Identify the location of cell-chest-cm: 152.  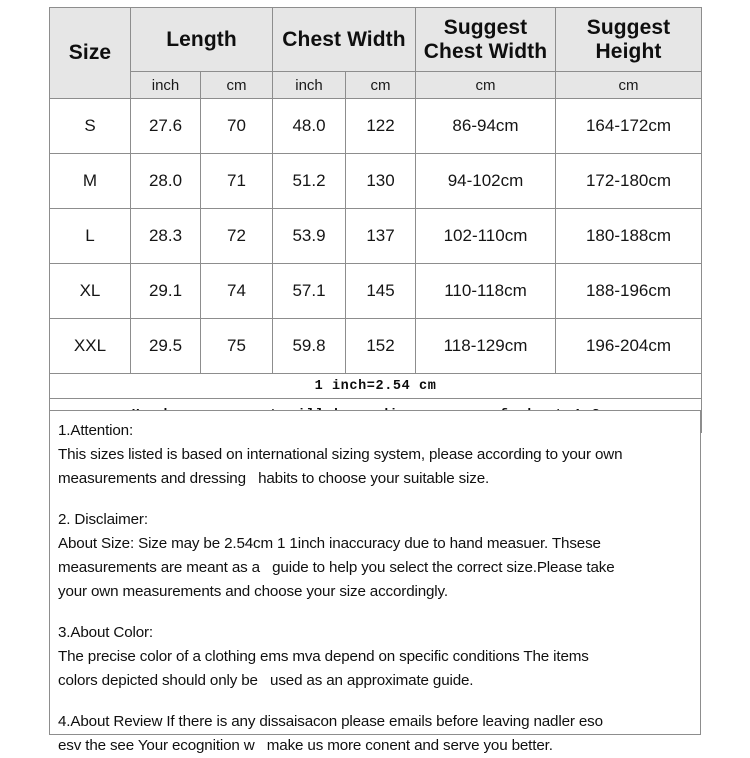
(380, 346).